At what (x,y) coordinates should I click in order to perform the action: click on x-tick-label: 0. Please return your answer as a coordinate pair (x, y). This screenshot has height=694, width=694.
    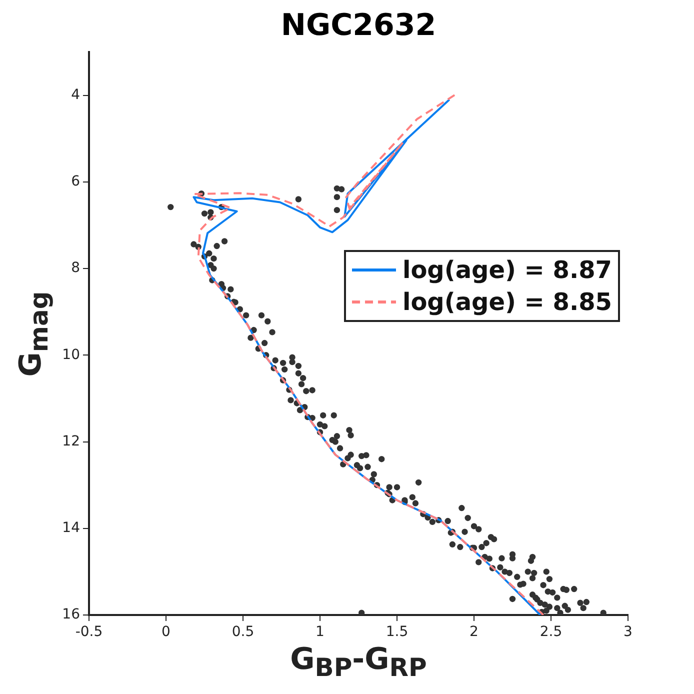
    Looking at the image, I should click on (166, 632).